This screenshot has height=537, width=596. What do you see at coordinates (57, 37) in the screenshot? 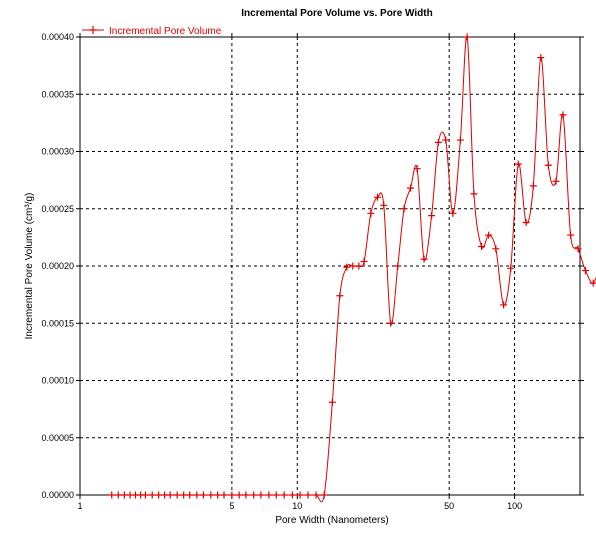
I see `y-tick-label: 0.00040` at bounding box center [57, 37].